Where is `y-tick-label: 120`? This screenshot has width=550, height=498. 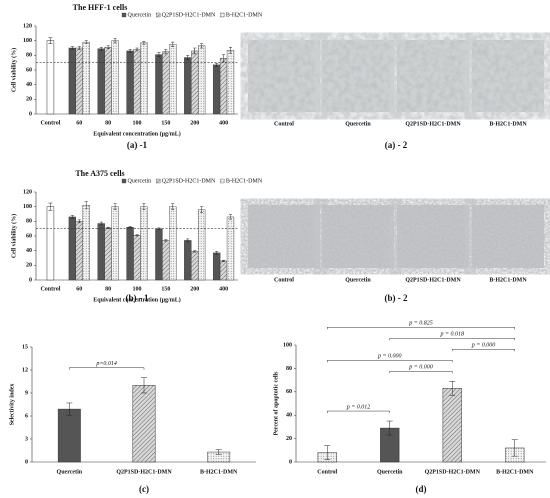 y-tick-label: 120 is located at coordinates (27, 192).